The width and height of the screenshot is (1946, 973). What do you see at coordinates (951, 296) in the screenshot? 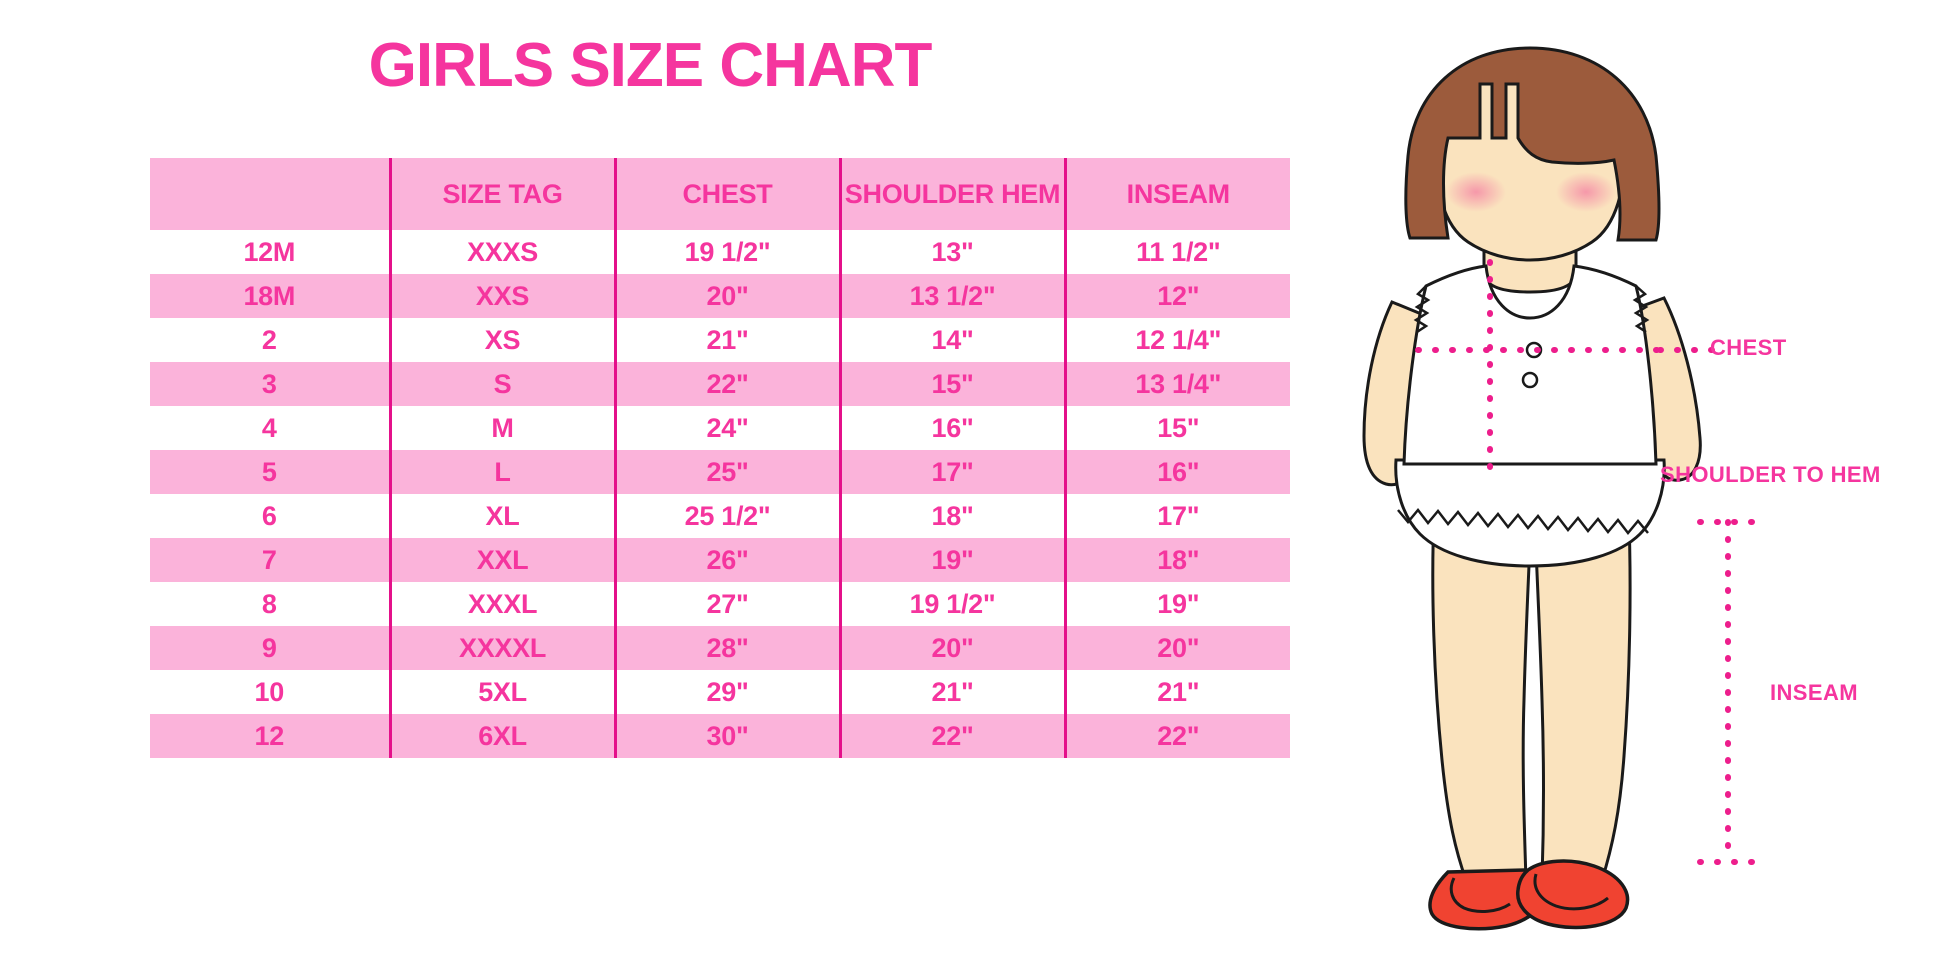
I see `cell-shoulder-hem: 13 1/2"` at bounding box center [951, 296].